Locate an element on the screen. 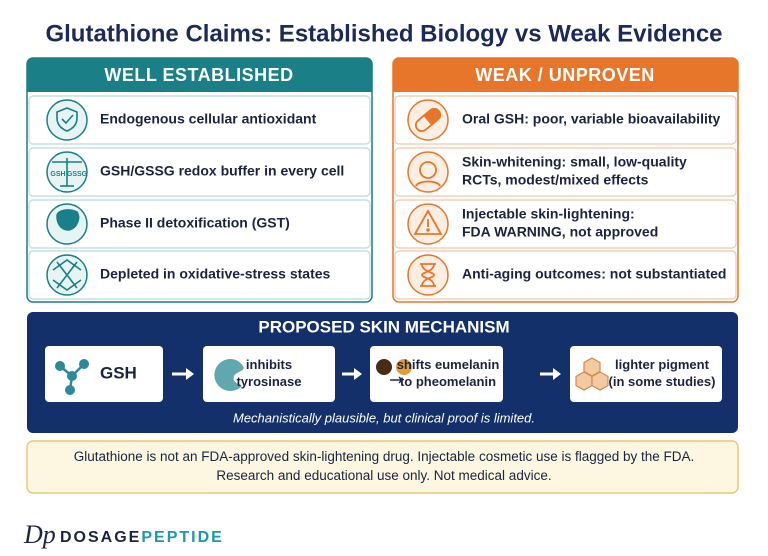 This screenshot has width=768, height=556. weak-heading: WEAK / UNPROVEN is located at coordinates (565, 75).